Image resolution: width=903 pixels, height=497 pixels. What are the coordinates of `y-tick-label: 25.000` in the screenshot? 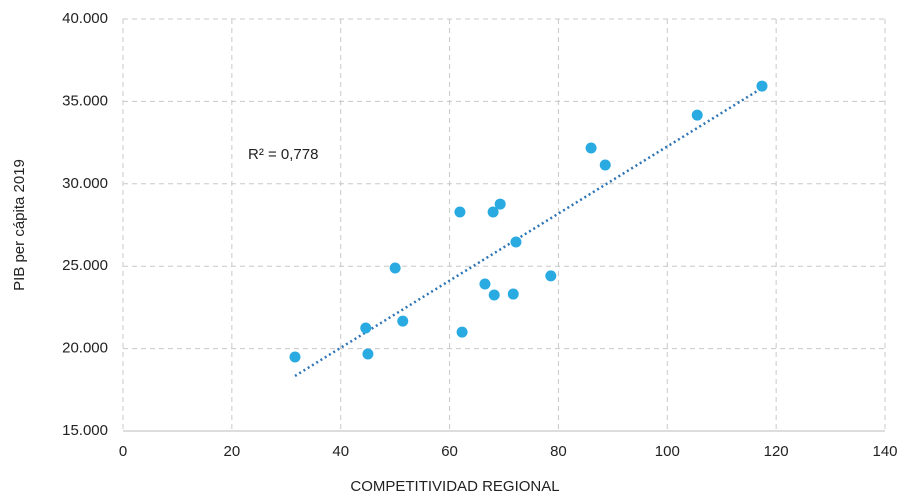 It's located at (85, 265).